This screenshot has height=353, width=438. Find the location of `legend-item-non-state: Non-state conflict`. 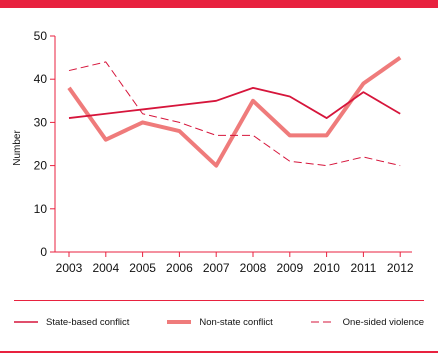

legend-item-non-state: Non-state conflict is located at coordinates (220, 322).